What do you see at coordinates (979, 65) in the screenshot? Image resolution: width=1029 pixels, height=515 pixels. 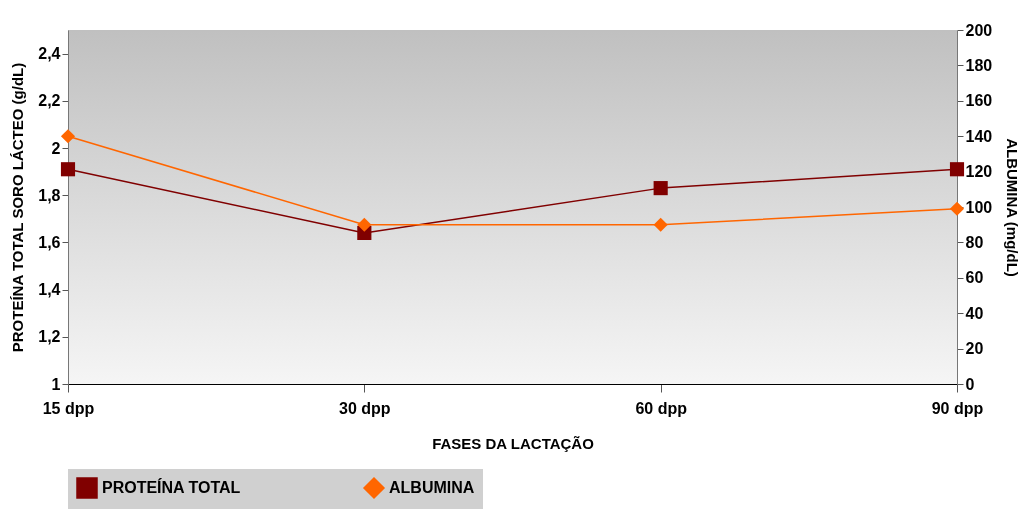 I see `y2-tick-label: 180` at bounding box center [979, 65].